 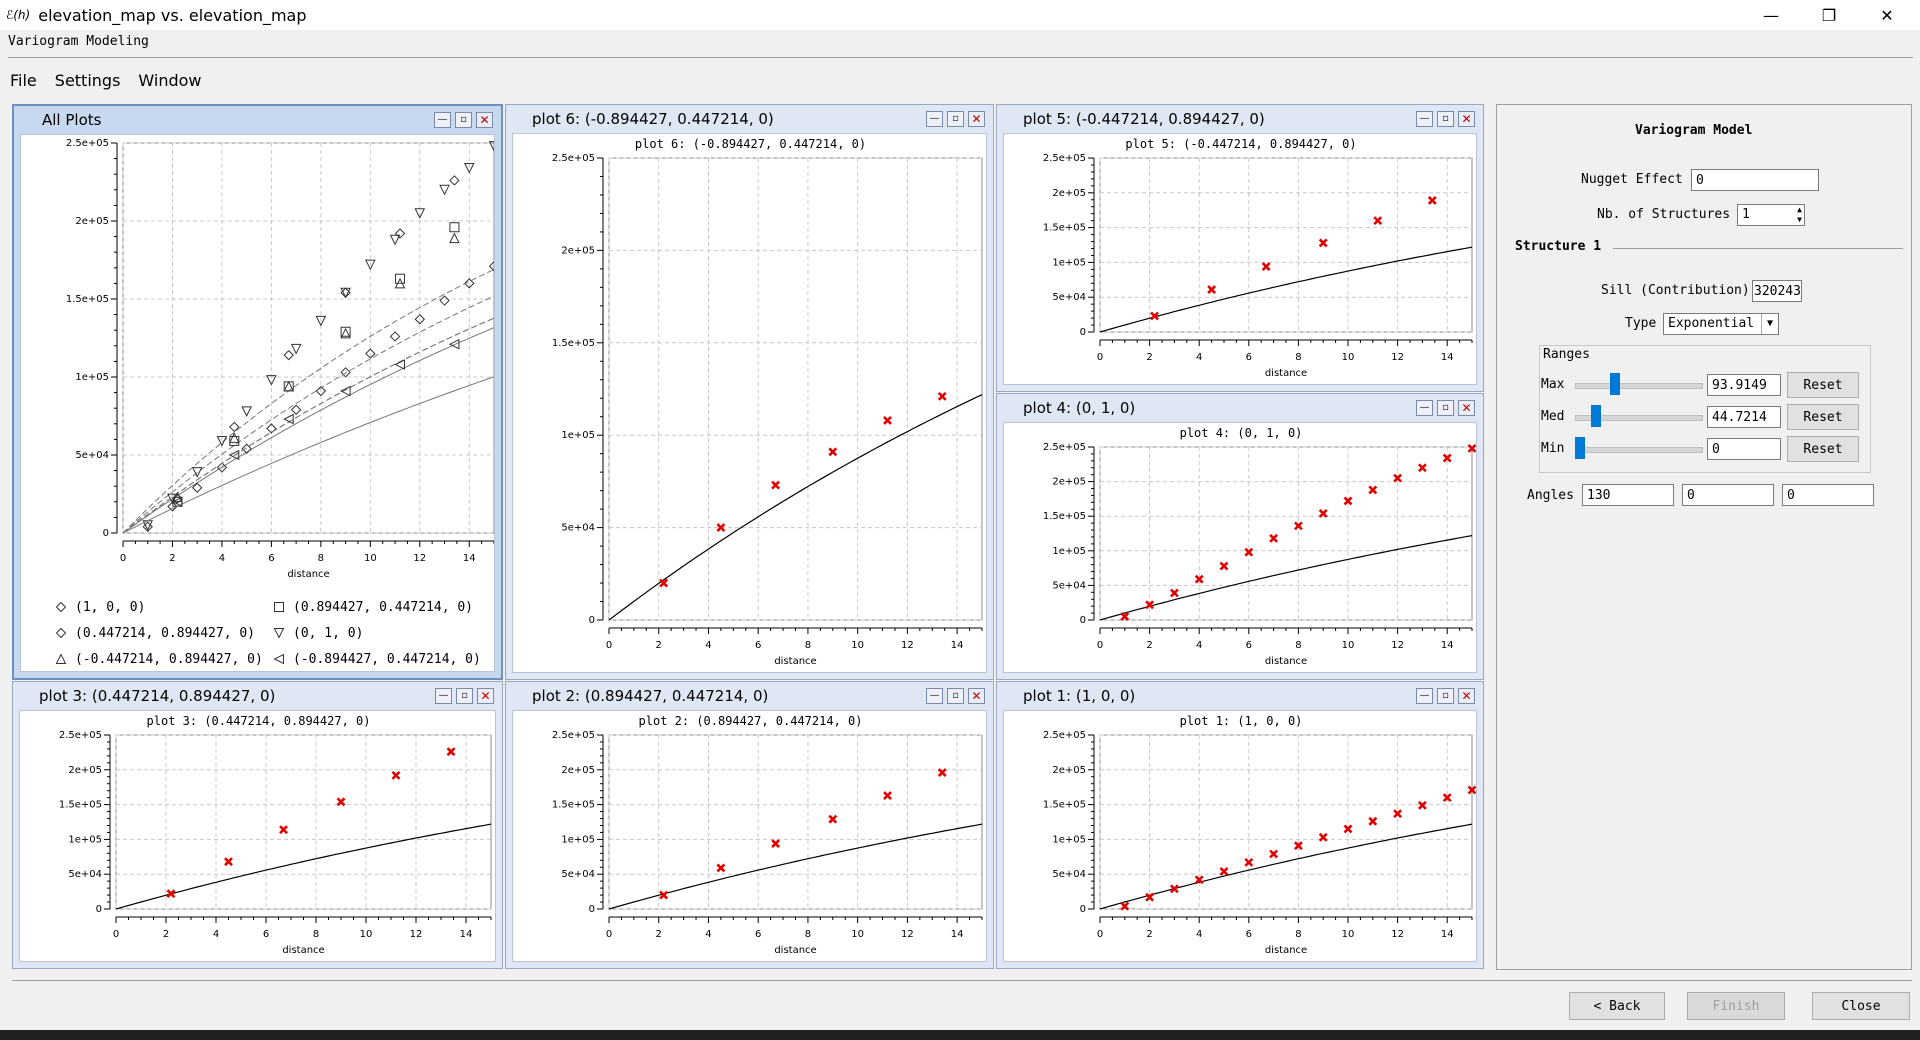 I want to click on minimize-button: —, so click(x=1771, y=15).